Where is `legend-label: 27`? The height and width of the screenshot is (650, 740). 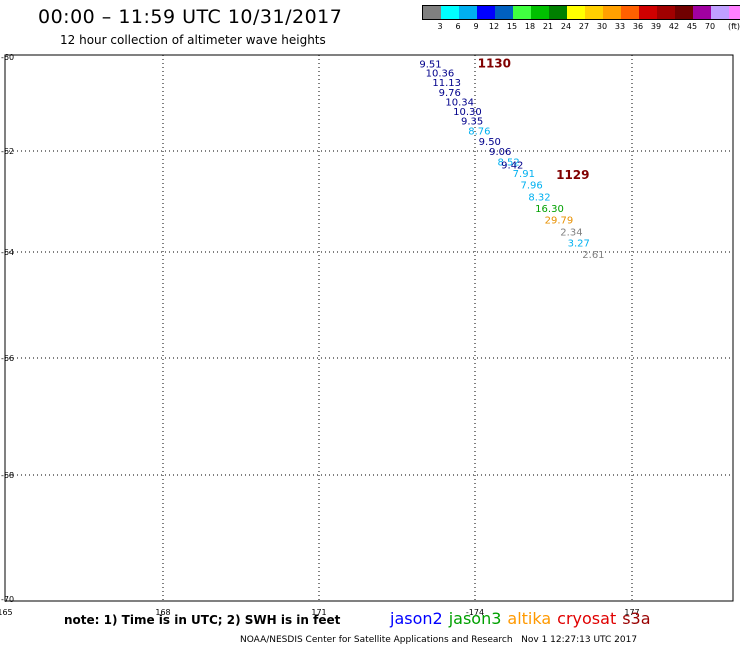
legend-label: 27 is located at coordinates (584, 26).